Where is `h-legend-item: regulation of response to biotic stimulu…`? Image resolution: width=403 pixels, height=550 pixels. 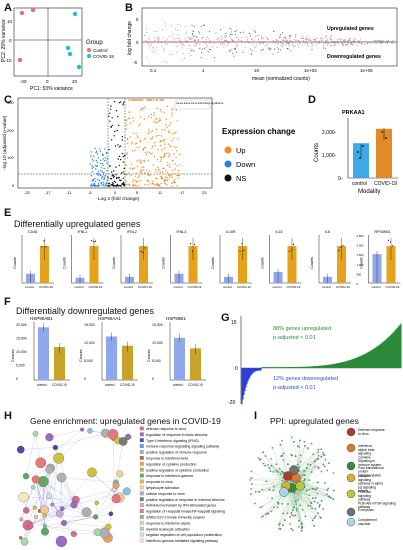 h-legend-item: regulation of response to biotic stimulu… is located at coordinates (177, 435).